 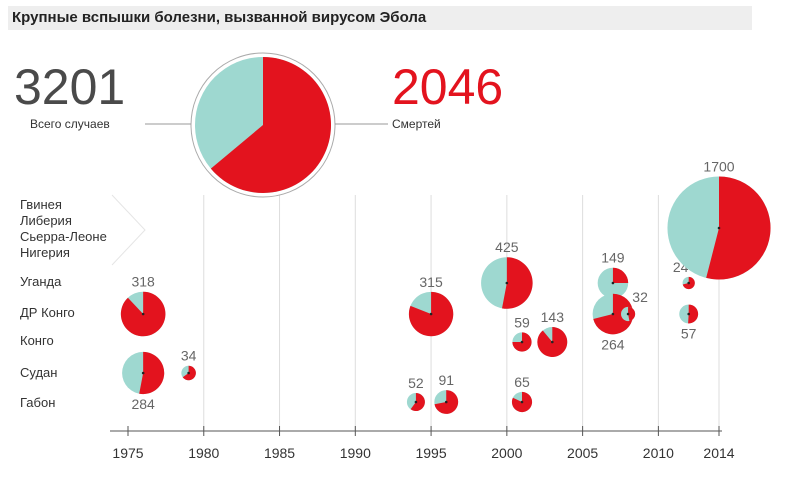 I want to click on bubble-value-label: 284, so click(x=143, y=404).